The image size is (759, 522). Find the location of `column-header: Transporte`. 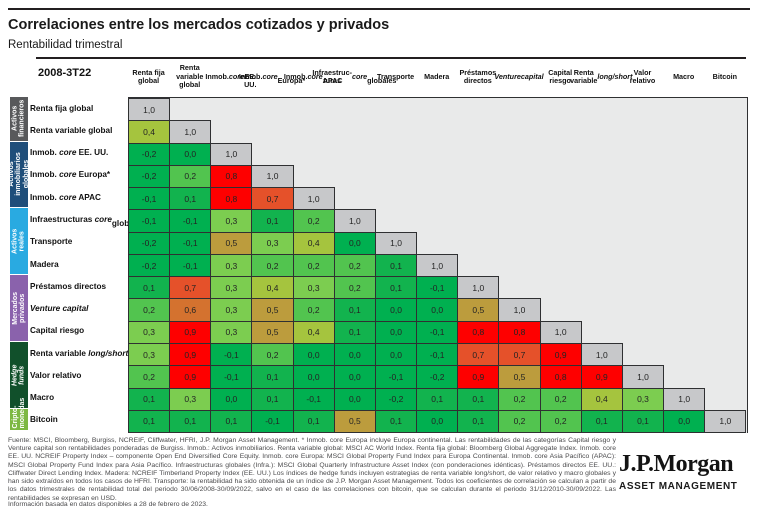

column-header: Transporte is located at coordinates (395, 76).